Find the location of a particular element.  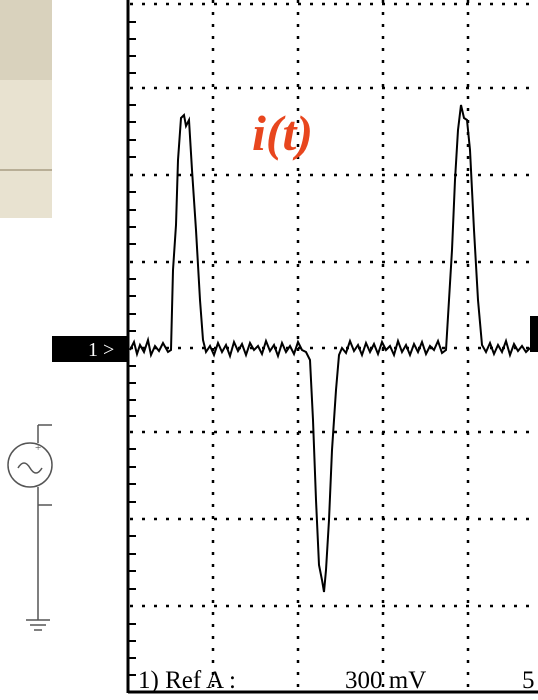

status-scale: 300 mV is located at coordinates (385, 680).